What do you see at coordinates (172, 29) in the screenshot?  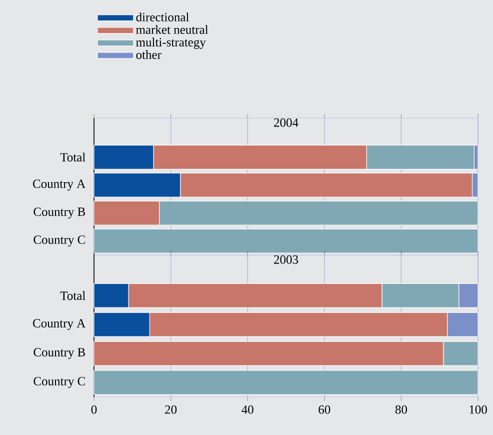 I see `legend-label: market neutral` at bounding box center [172, 29].